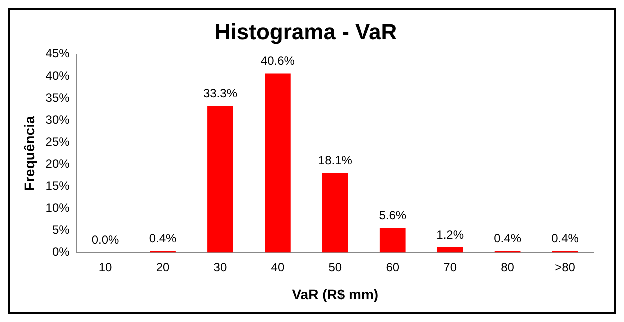 The image size is (624, 322). Describe the element at coordinates (61, 230) in the screenshot. I see `y-tick-label: 5%` at that location.